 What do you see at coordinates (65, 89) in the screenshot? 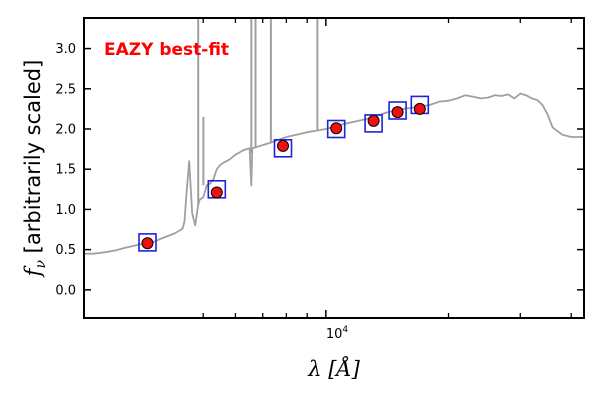
I see `y-tick-label: 2.5` at bounding box center [65, 89].